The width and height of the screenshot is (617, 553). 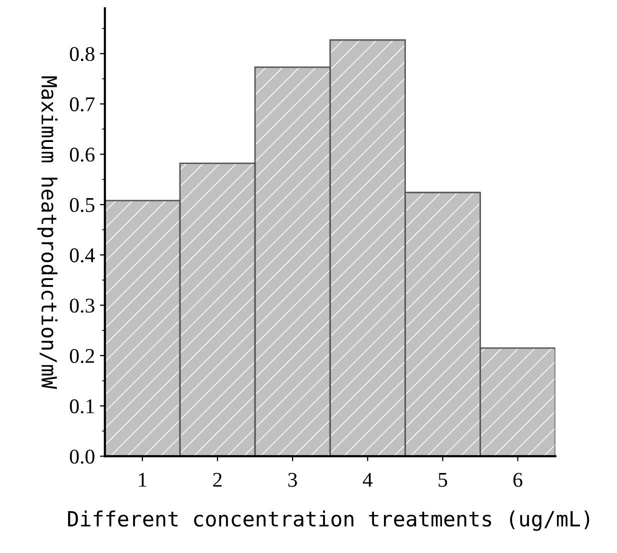 What do you see at coordinates (292, 479) in the screenshot?
I see `x-tick-label: 3` at bounding box center [292, 479].